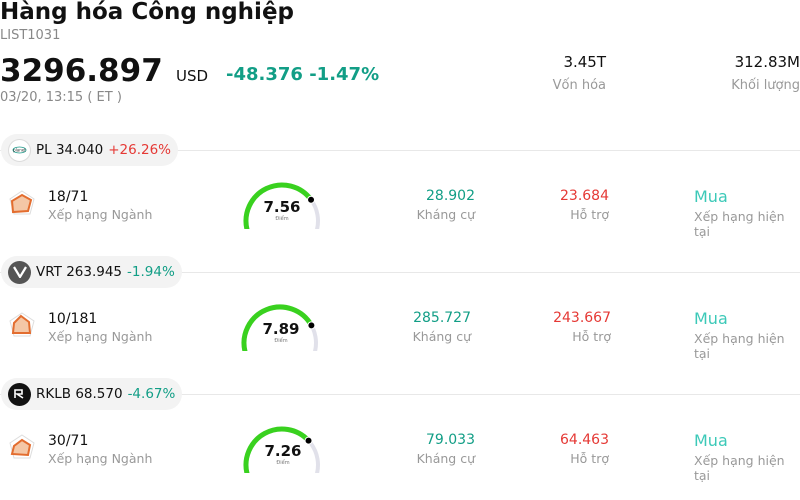 This screenshot has width=800, height=500. What do you see at coordinates (584, 440) in the screenshot?
I see `support-value: 64.463` at bounding box center [584, 440].